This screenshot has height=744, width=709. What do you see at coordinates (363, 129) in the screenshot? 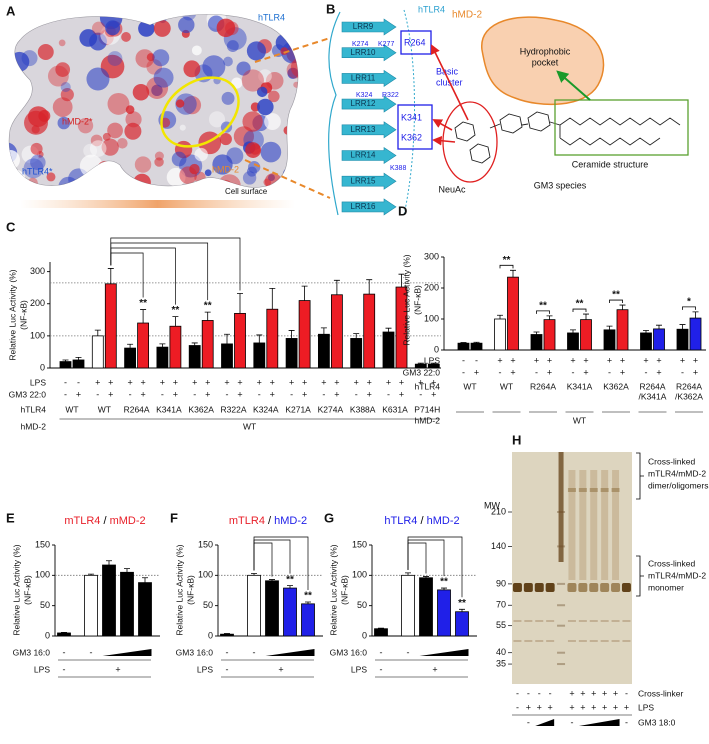
I see `lrr-label: LRR13` at bounding box center [363, 129].